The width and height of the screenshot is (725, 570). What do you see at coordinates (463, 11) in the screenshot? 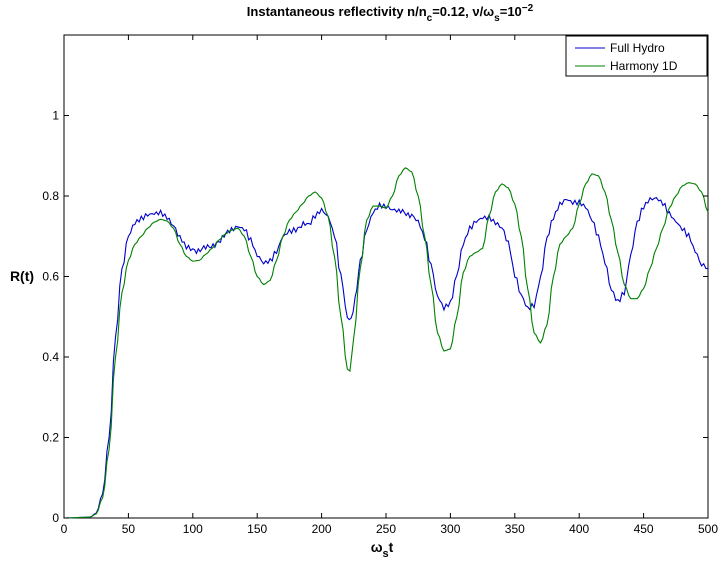
I see `chart-title-part2: =0.12, ν/ω` at bounding box center [463, 11].